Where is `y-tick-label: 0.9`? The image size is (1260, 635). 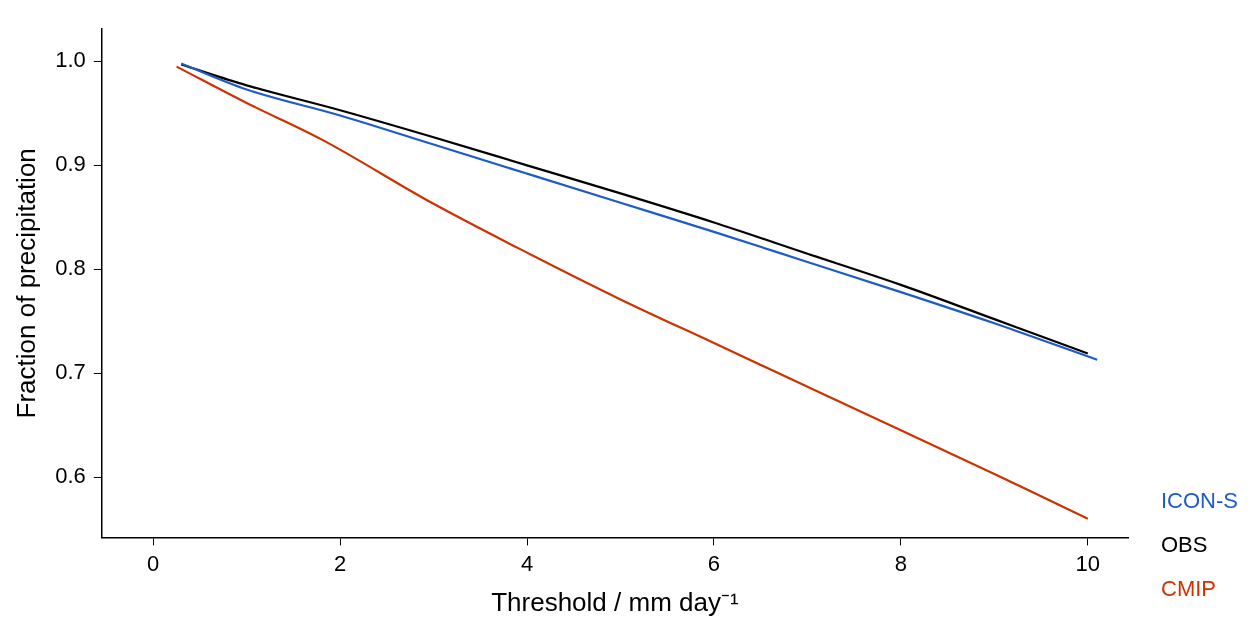 y-tick-label: 0.9 is located at coordinates (70, 164).